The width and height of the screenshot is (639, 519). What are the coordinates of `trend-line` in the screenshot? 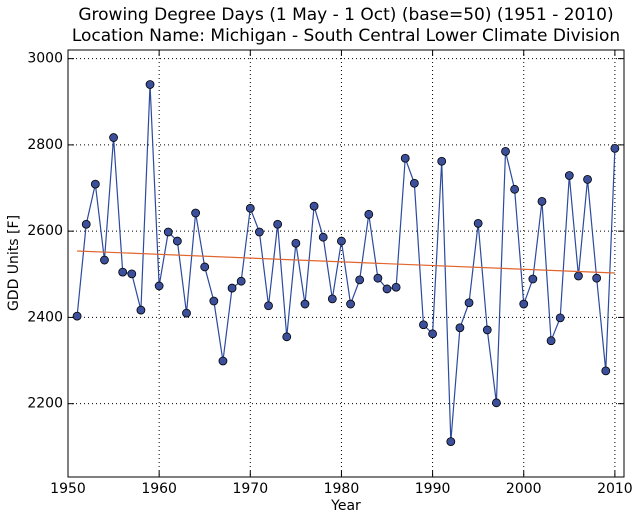 It's located at (346, 262).